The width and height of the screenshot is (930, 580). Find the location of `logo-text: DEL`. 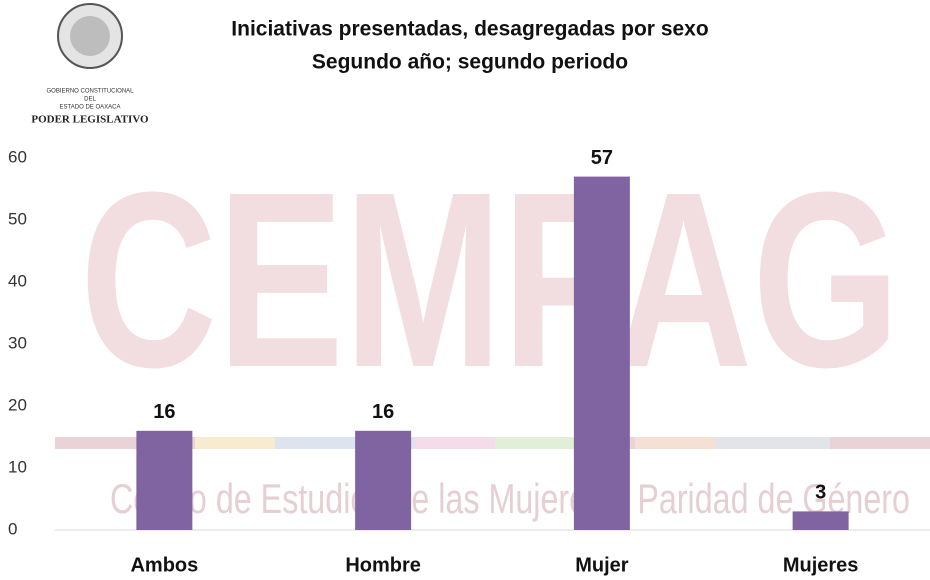

logo-text: DEL is located at coordinates (90, 100).